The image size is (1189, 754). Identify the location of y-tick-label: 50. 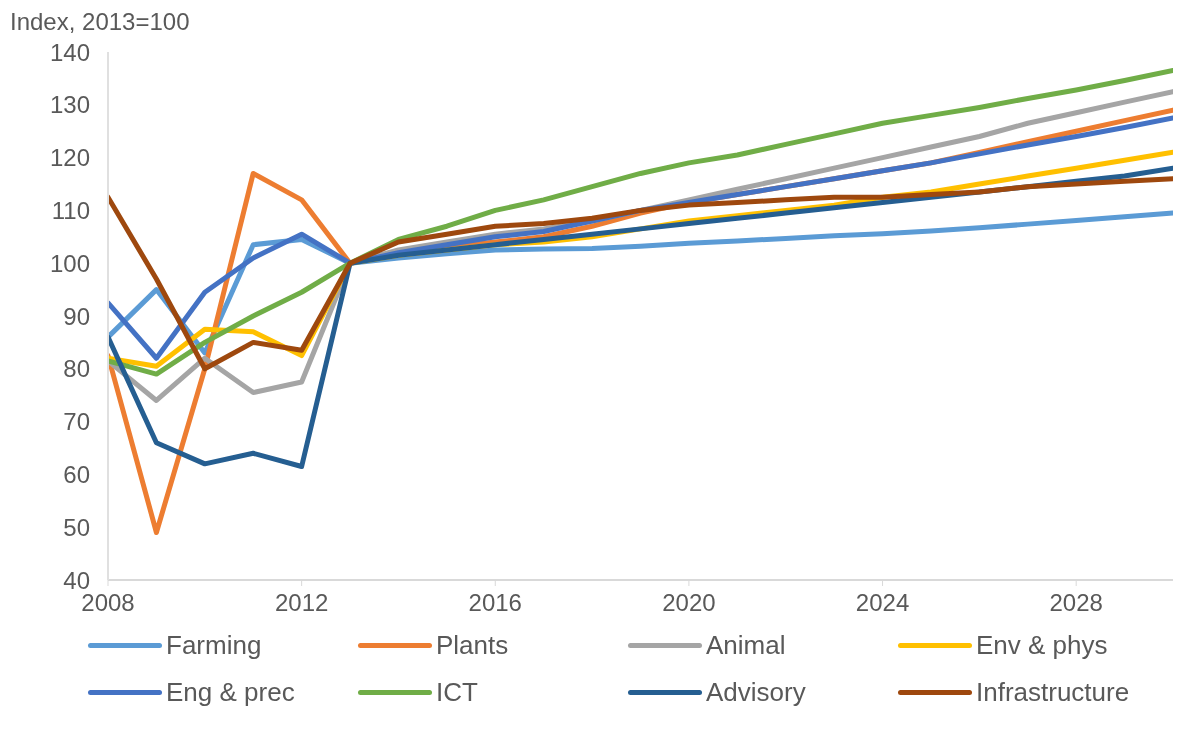
(76, 527).